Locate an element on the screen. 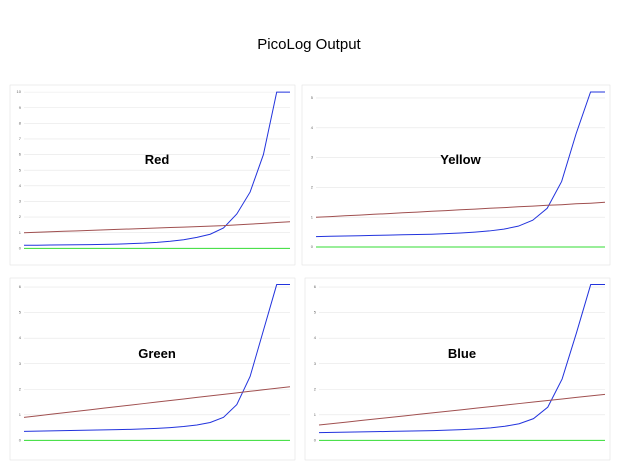  y-tick-label: 7 is located at coordinates (20, 138).